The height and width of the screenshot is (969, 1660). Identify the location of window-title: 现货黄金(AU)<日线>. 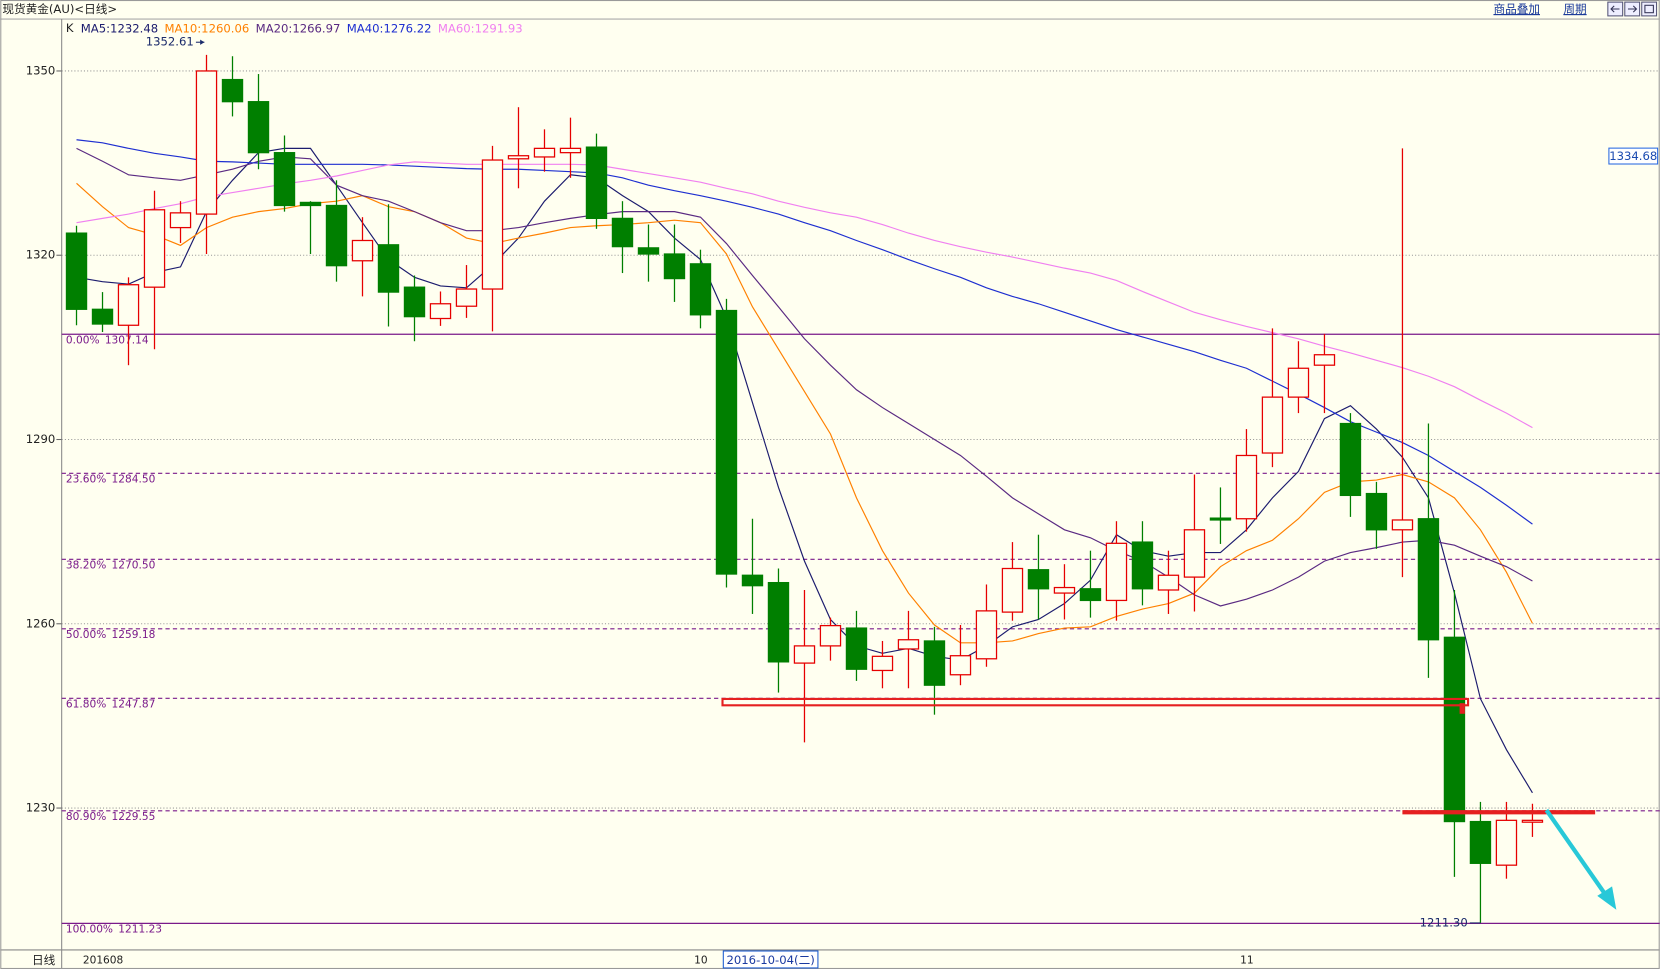
(59, 9).